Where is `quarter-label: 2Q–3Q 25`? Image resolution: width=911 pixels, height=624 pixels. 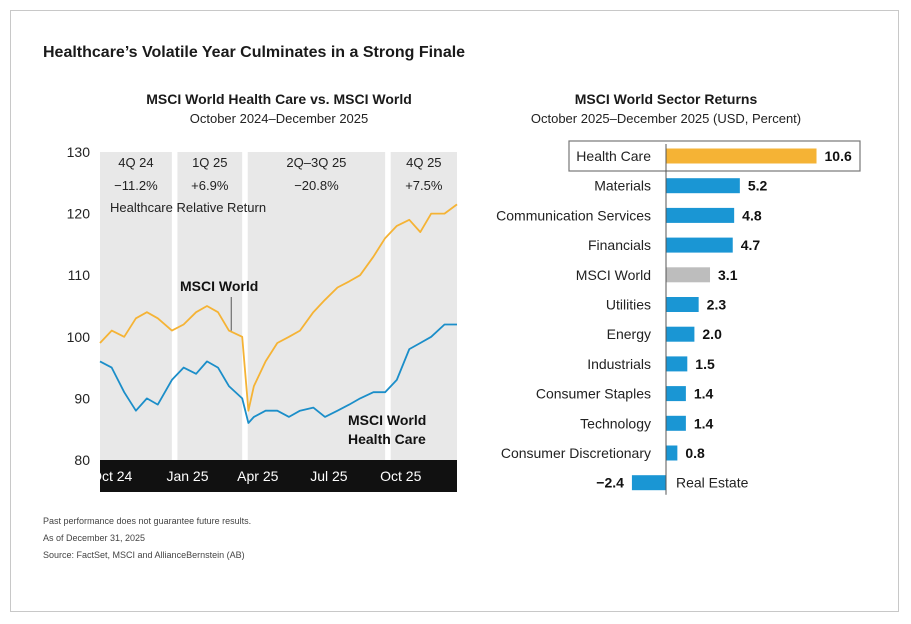 quarter-label: 2Q–3Q 25 is located at coordinates (316, 162).